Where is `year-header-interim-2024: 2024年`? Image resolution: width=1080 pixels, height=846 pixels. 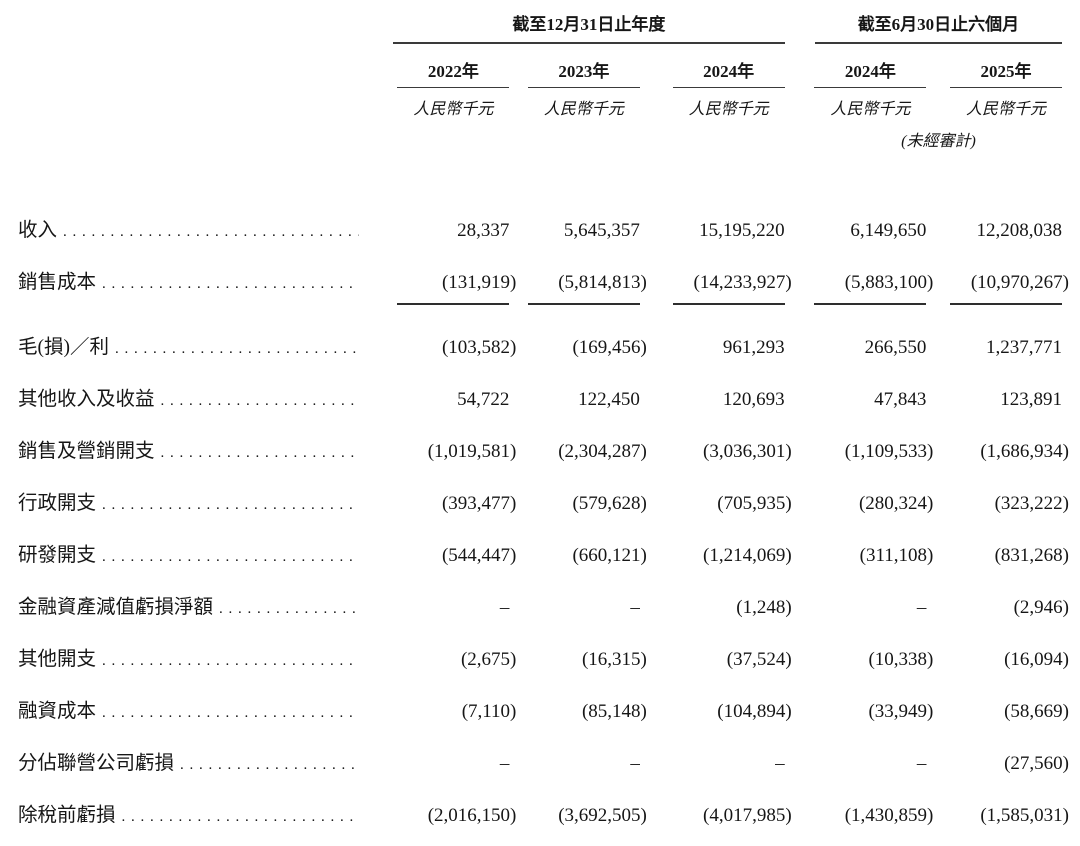 year-header-interim-2024: 2024年 is located at coordinates (862, 66).